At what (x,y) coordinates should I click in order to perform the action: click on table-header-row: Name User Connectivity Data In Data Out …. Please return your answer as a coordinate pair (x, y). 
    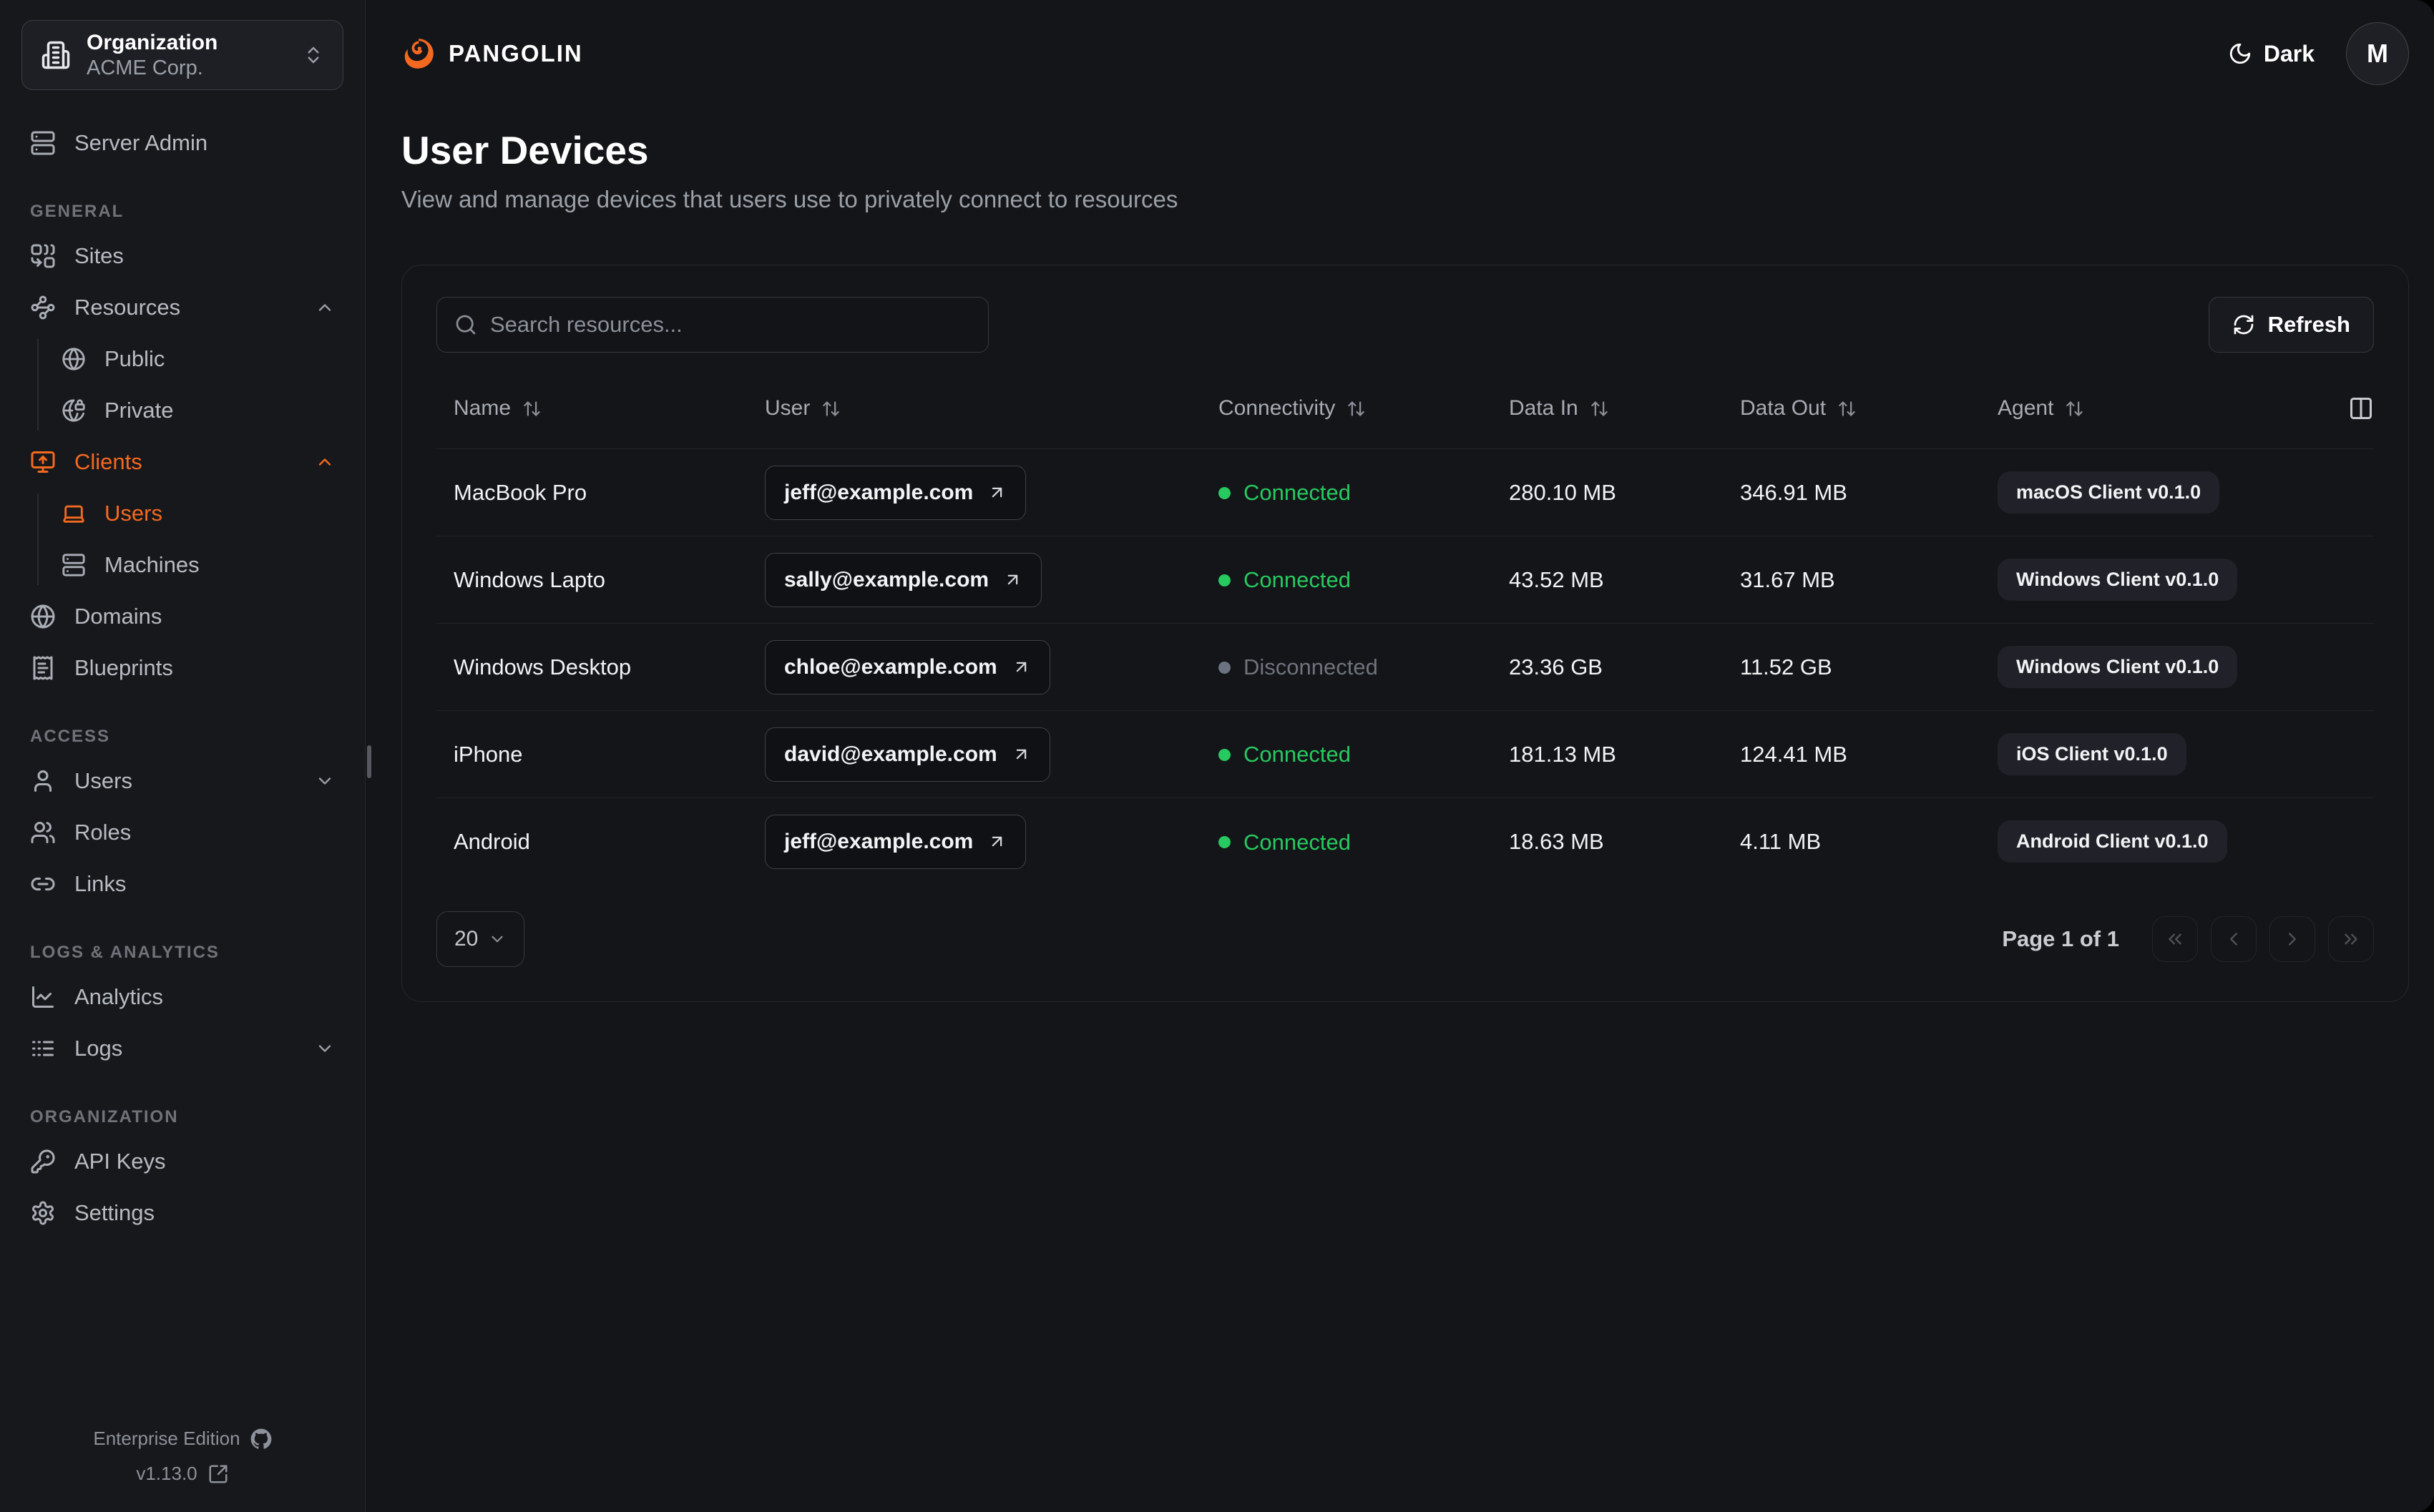
    Looking at the image, I should click on (1405, 410).